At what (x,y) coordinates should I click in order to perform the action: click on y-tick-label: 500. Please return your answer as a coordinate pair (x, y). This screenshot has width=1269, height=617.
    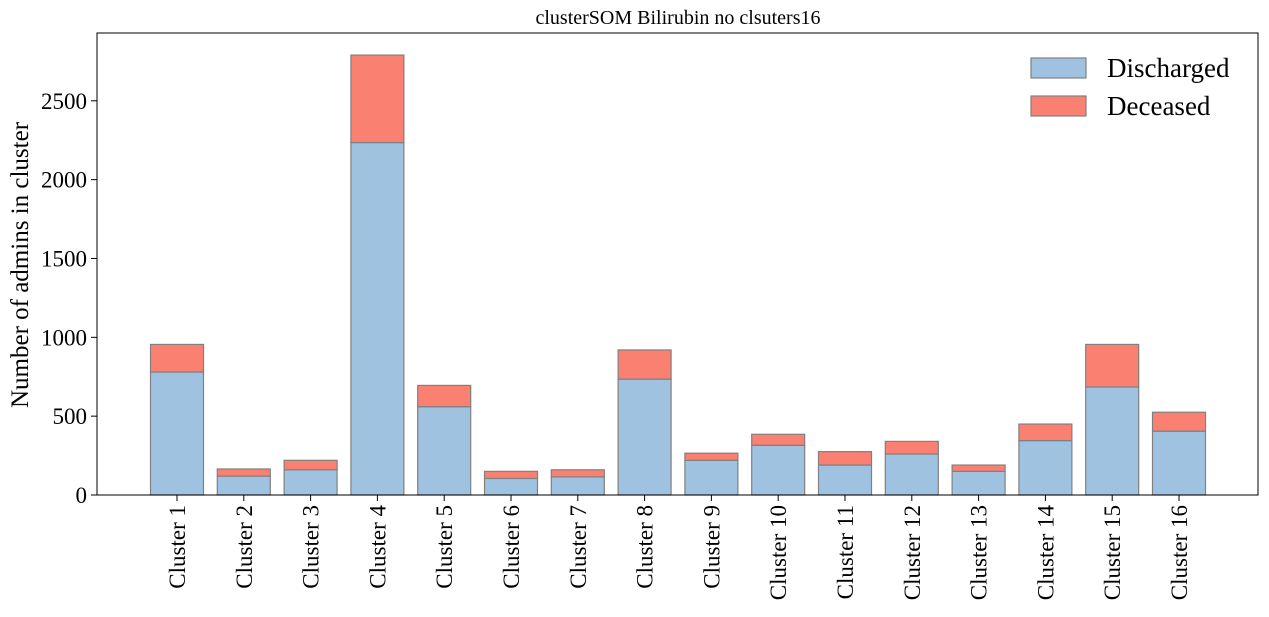
    Looking at the image, I should click on (70, 416).